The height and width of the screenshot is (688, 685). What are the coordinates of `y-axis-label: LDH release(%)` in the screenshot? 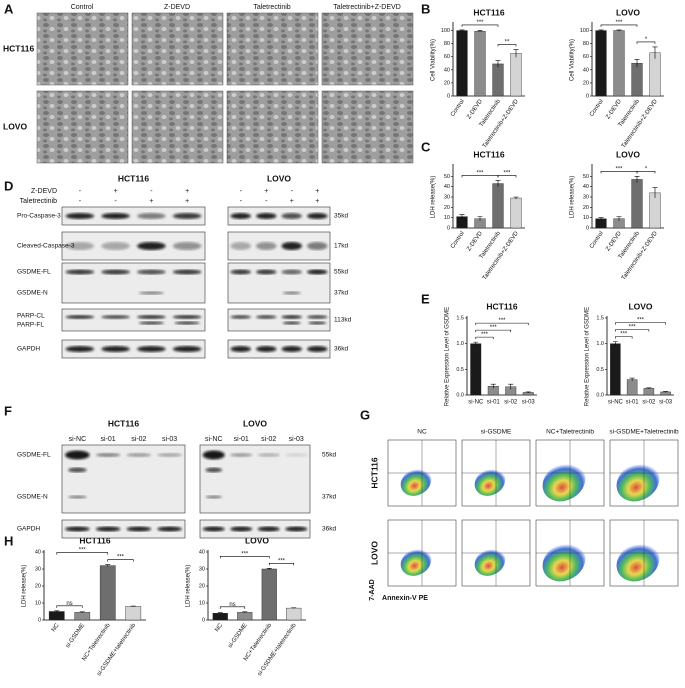 It's located at (25, 586).